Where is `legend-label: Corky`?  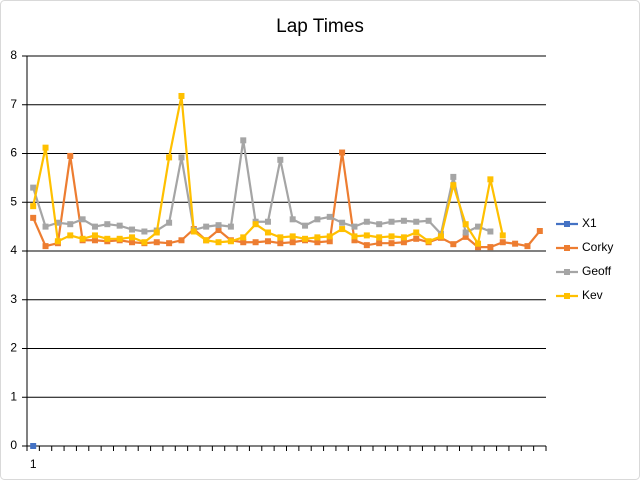
legend-label: Corky is located at coordinates (597, 247).